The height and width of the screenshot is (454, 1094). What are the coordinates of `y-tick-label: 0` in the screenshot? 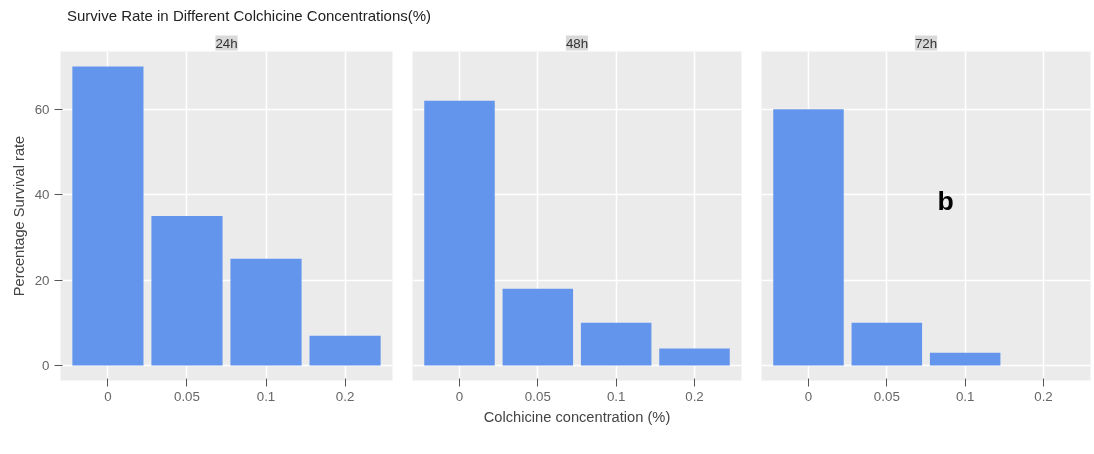 It's located at (46, 366).